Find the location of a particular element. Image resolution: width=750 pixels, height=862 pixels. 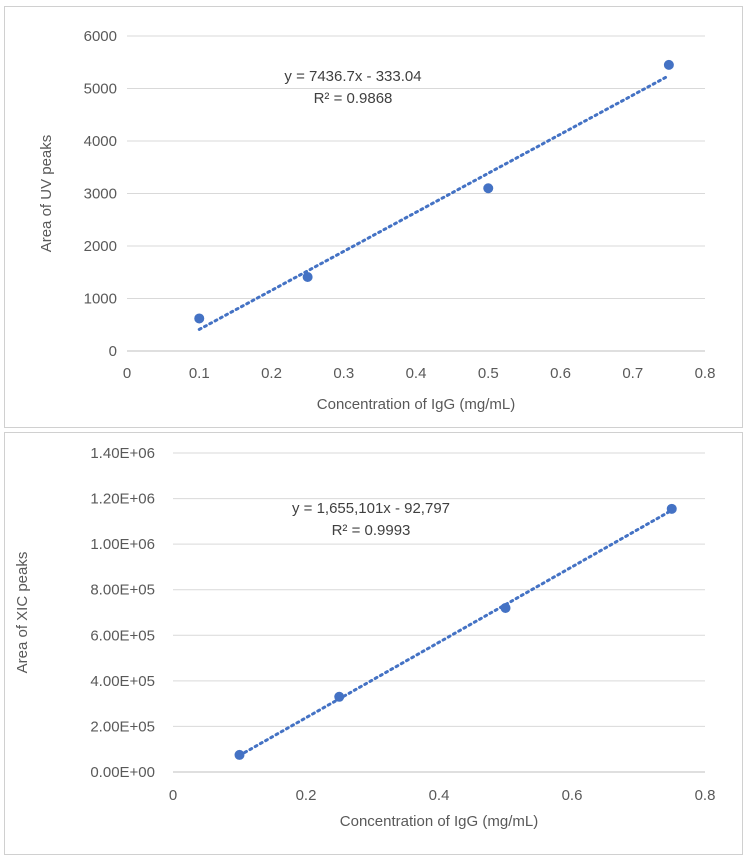

y-tick-label: 2000 is located at coordinates (100, 246).